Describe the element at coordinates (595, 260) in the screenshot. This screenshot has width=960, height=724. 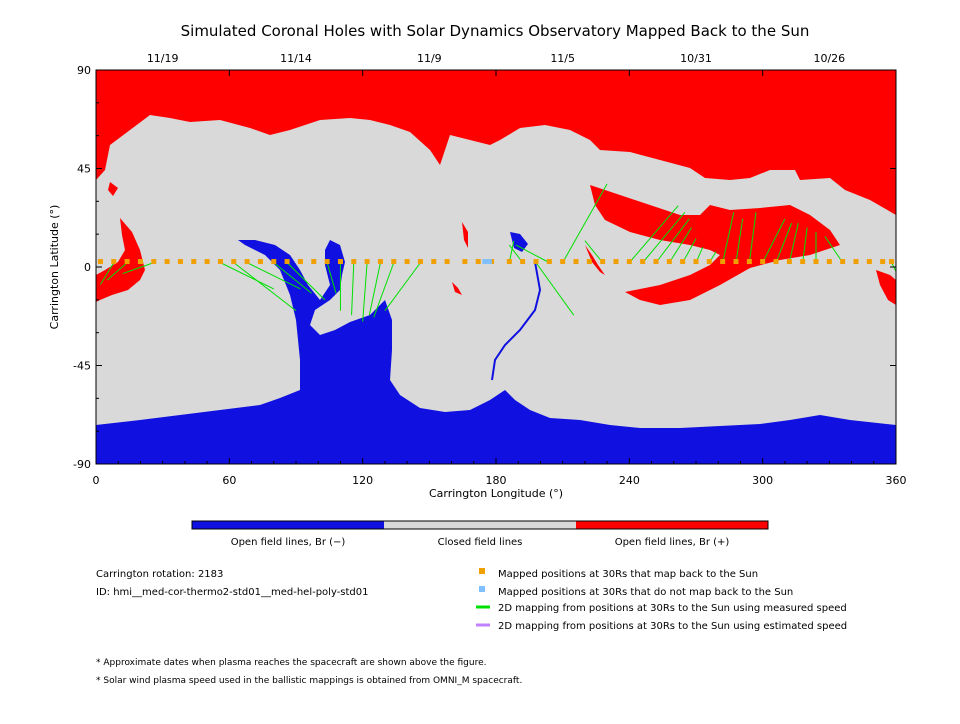
I see `positive-streak` at that location.